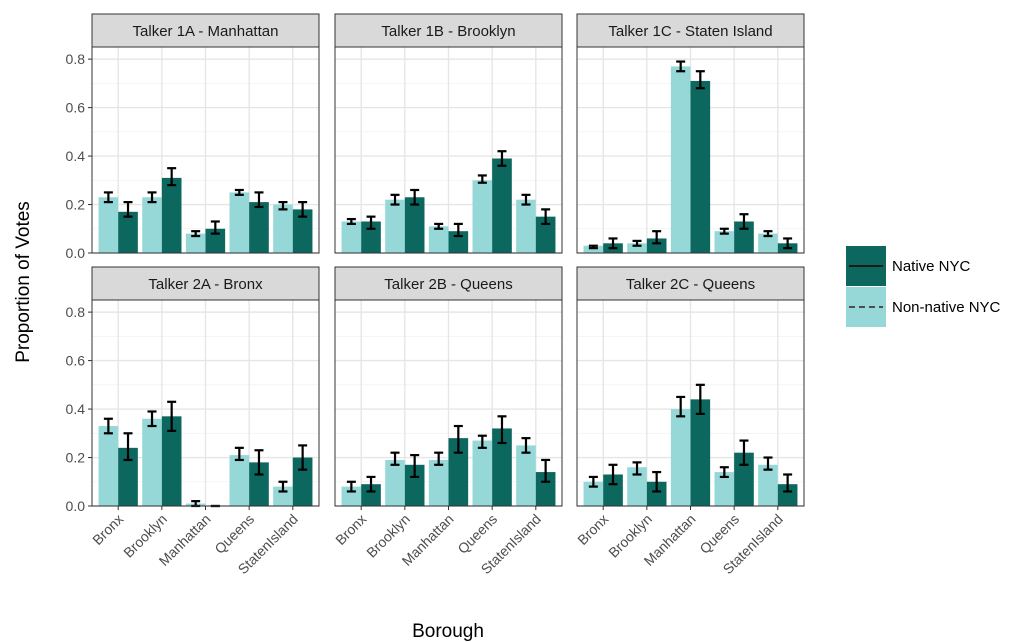 The width and height of the screenshot is (1034, 642). I want to click on facet-title: Talker 1A - Manhattan, so click(206, 31).